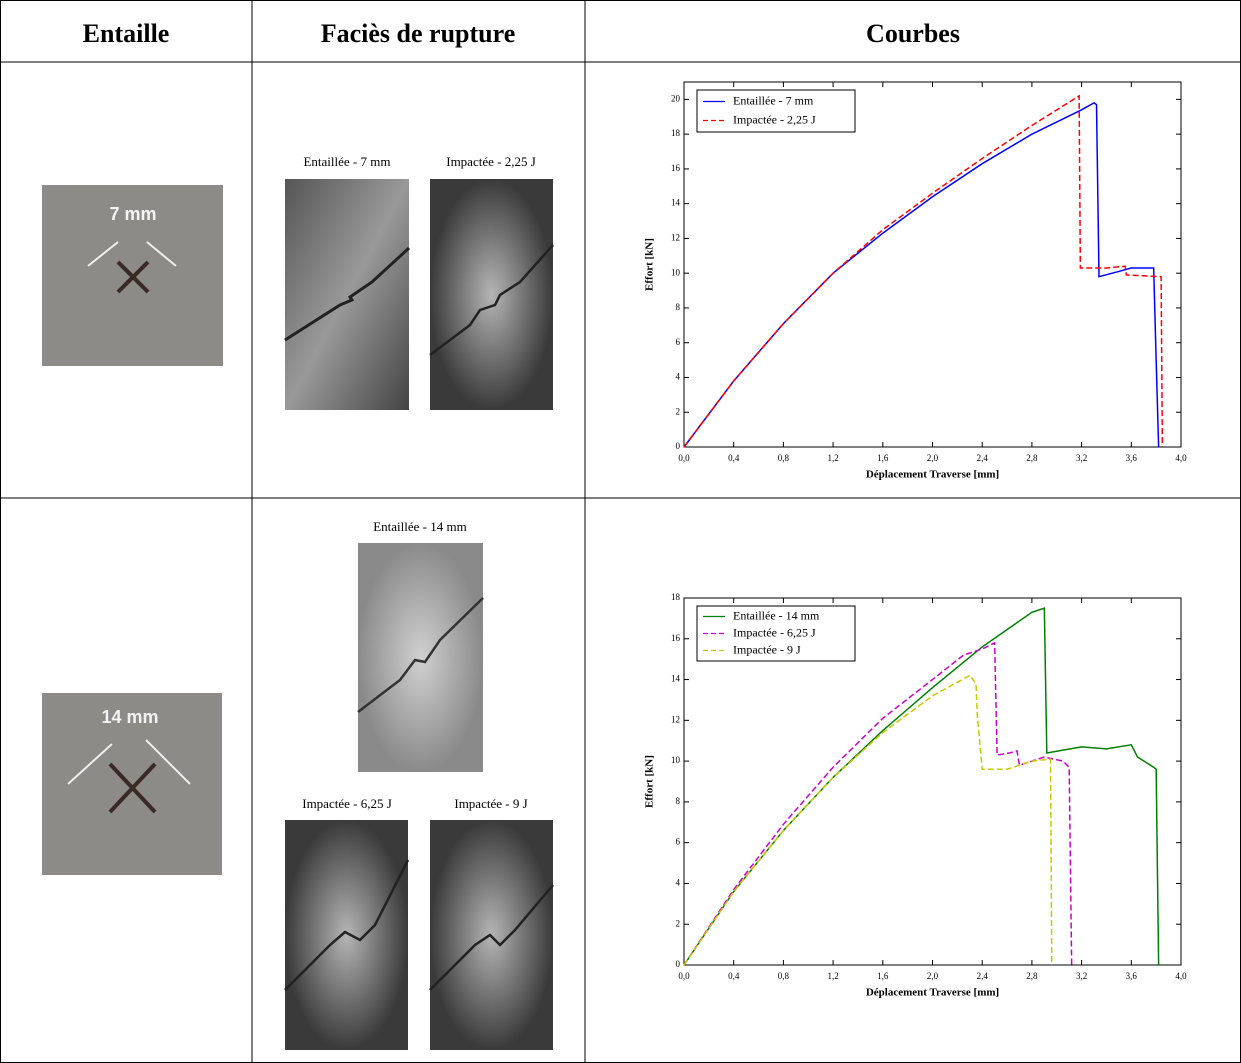  What do you see at coordinates (913, 33) in the screenshot?
I see `header: Courbes` at bounding box center [913, 33].